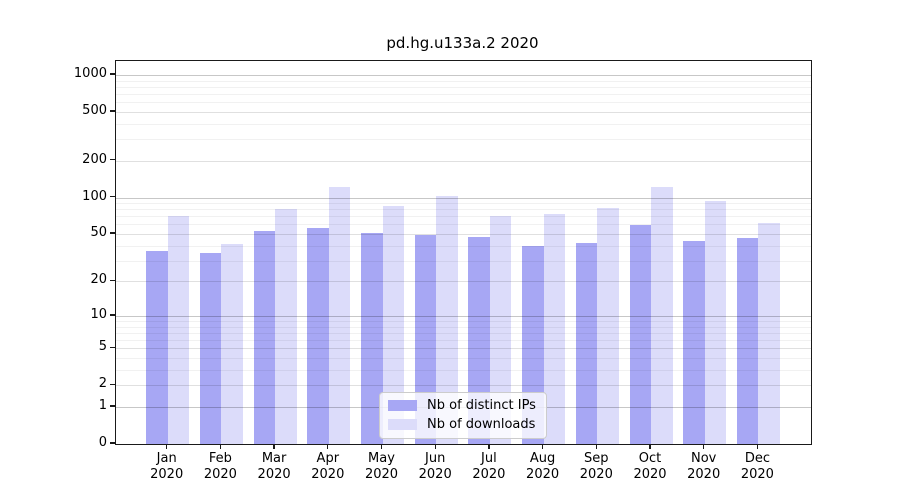 The image size is (900, 500). What do you see at coordinates (102, 405) in the screenshot?
I see `y-tick-label-1: 1` at bounding box center [102, 405].